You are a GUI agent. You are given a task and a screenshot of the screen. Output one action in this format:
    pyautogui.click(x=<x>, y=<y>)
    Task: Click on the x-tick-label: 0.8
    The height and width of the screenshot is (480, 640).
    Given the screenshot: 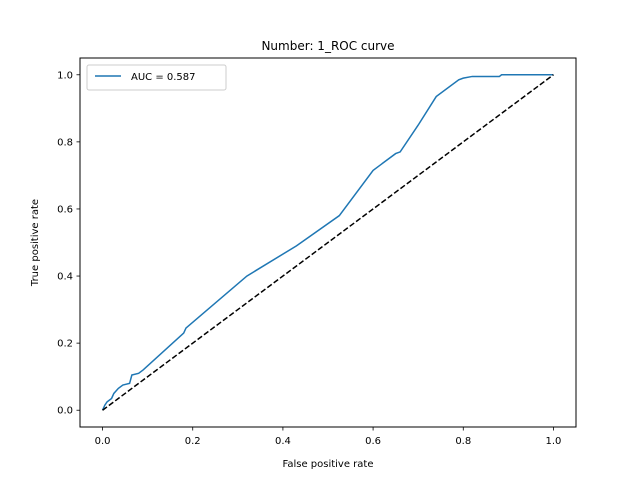 What is the action you would take?
    pyautogui.click(x=463, y=441)
    